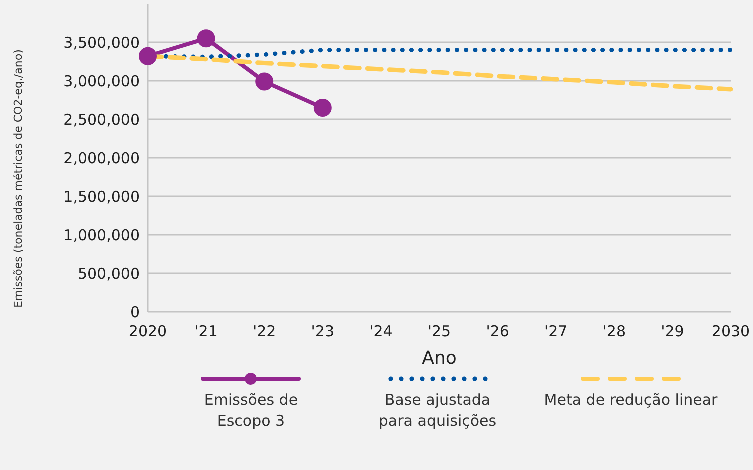 This screenshot has height=470, width=753. I want to click on x-tick-label: '29, so click(672, 331).